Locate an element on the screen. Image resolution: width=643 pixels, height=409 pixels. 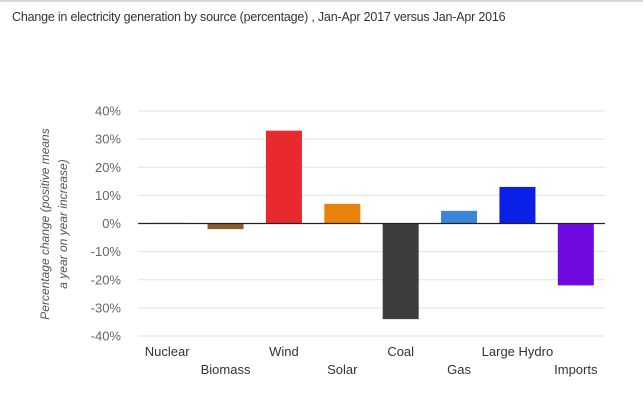
bar-gas is located at coordinates (459, 217).